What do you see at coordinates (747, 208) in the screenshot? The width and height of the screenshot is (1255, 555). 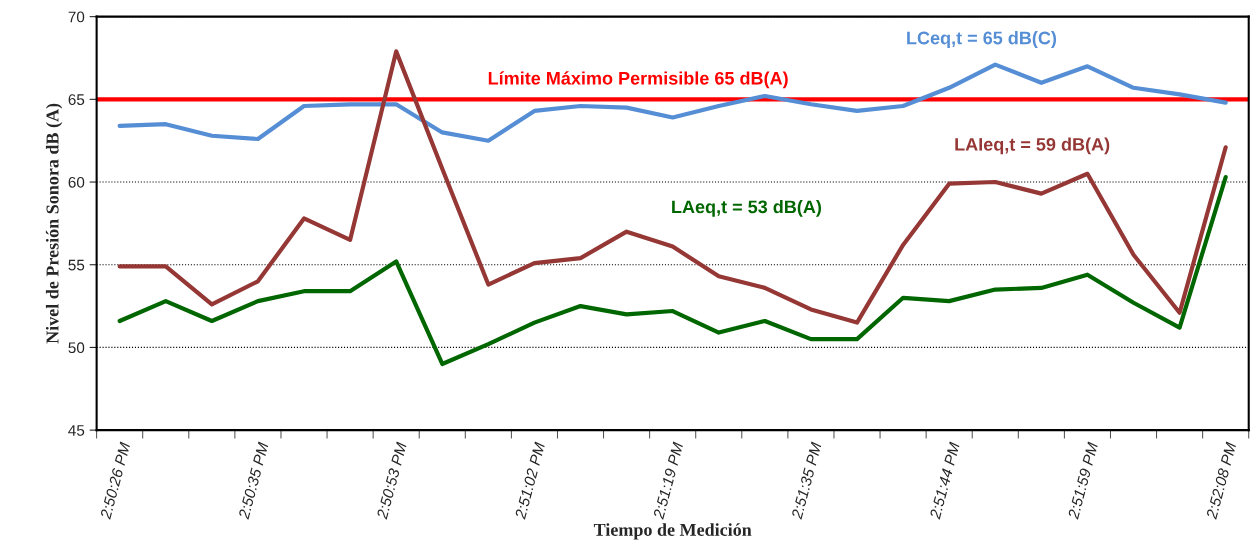 I see `text: LAeq,t = 53 dB(A)` at bounding box center [747, 208].